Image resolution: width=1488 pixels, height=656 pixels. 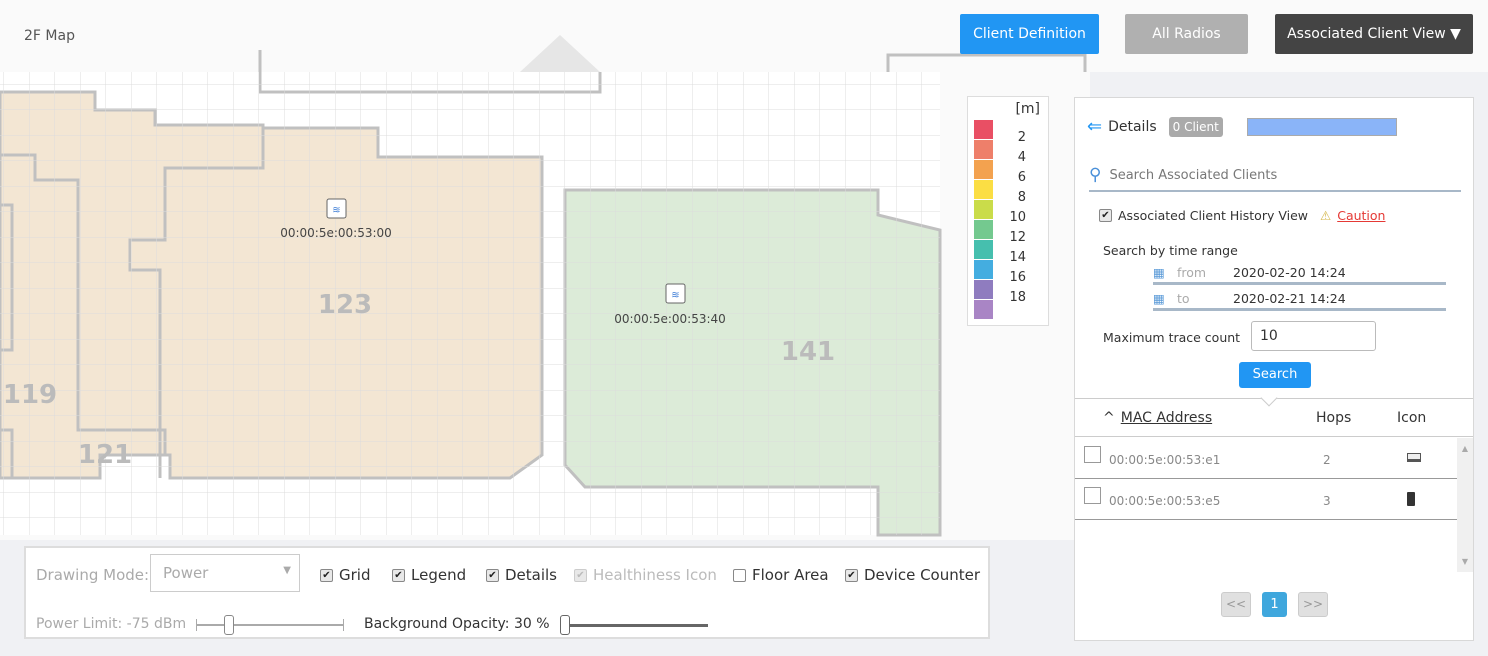 What do you see at coordinates (1165, 460) in the screenshot?
I see `row-mac: 00:00:5e:00:53:e1` at bounding box center [1165, 460].